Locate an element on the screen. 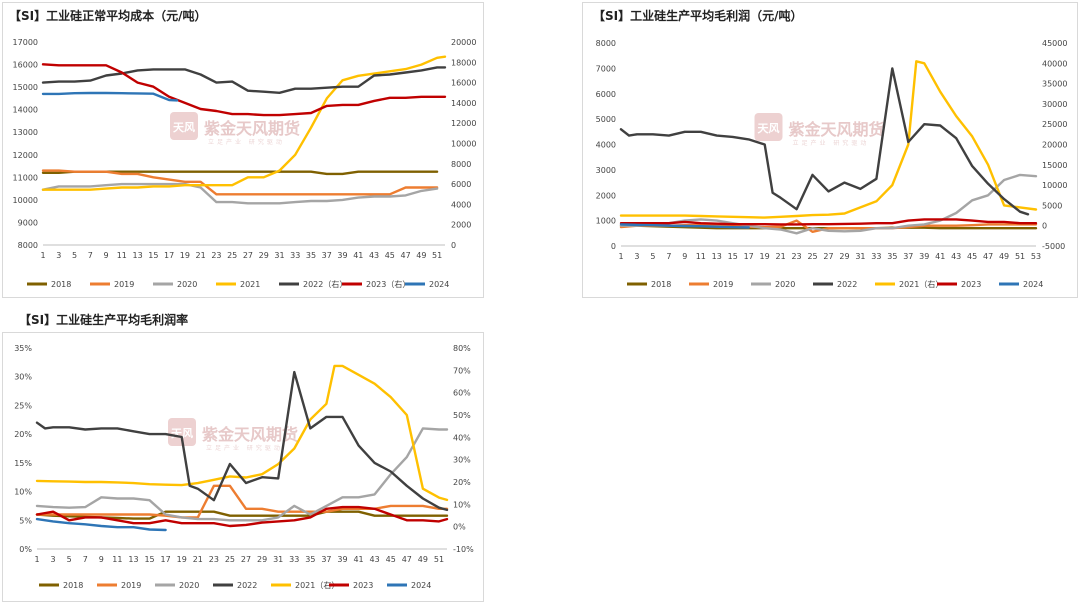 The width and height of the screenshot is (1080, 604). x-tick-label: 21 is located at coordinates (198, 559).